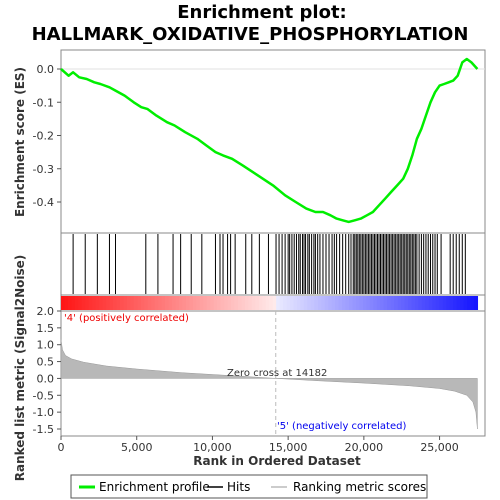 The height and width of the screenshot is (500, 500). I want to click on negative-correlation-label: '5' (negatively correlated), so click(341, 426).